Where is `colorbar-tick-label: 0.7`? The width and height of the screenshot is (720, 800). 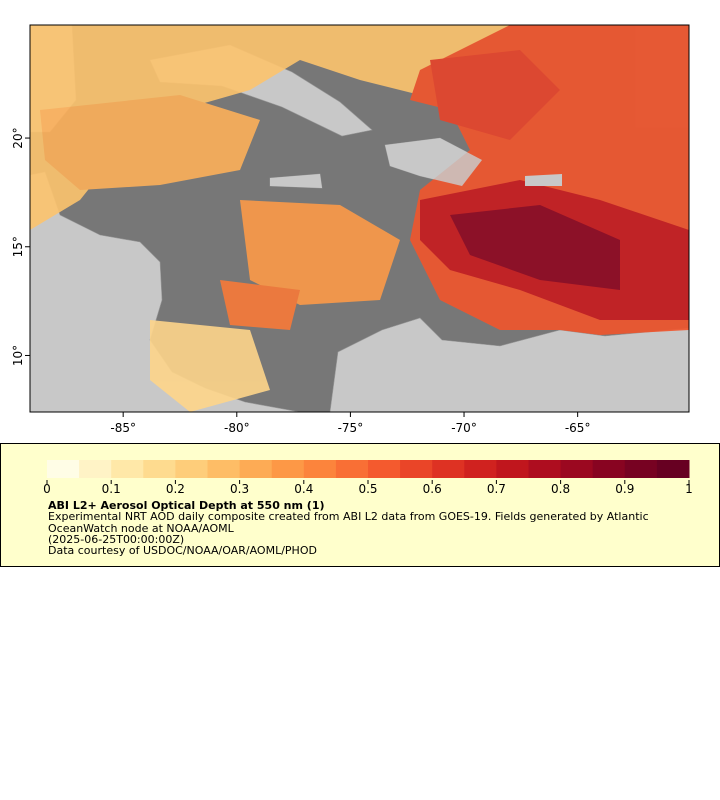 colorbar-tick-label: 0.7 is located at coordinates (496, 489).